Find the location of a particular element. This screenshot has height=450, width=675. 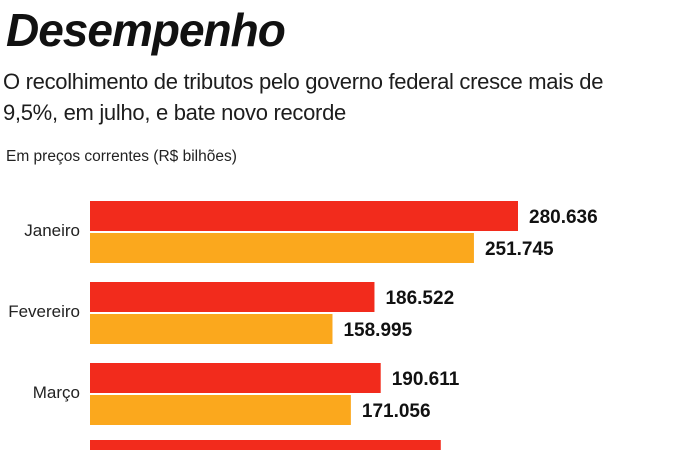

bar-current-marco is located at coordinates (235, 378).